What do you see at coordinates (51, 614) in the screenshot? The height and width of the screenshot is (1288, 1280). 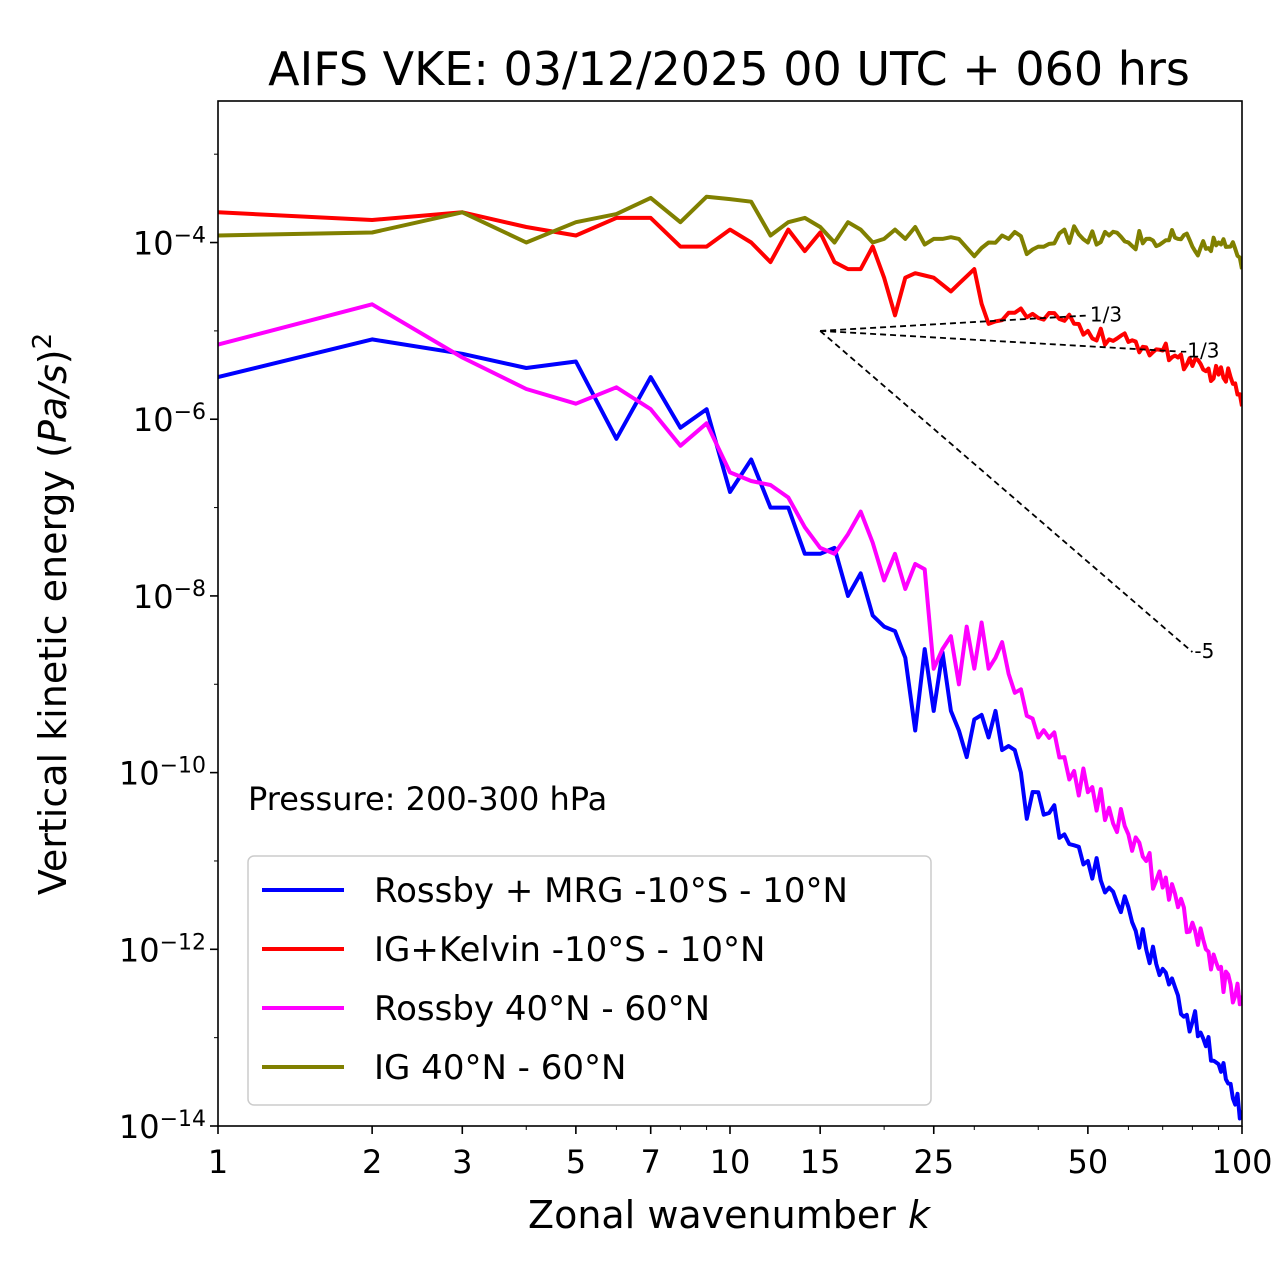 I see `y-axis-label: Vertical kinetic energy (Pa/s)2` at bounding box center [51, 614].